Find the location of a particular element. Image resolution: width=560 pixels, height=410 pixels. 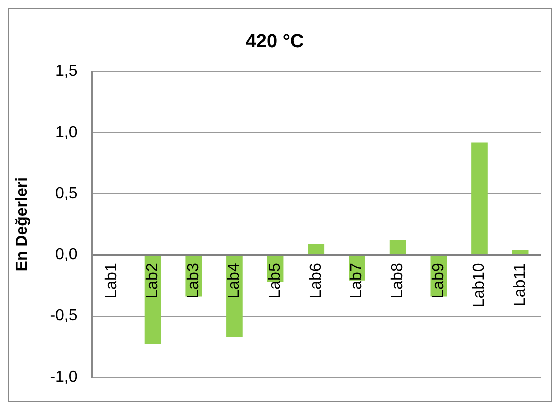

x-tick-label: Lab2 is located at coordinates (153, 281).